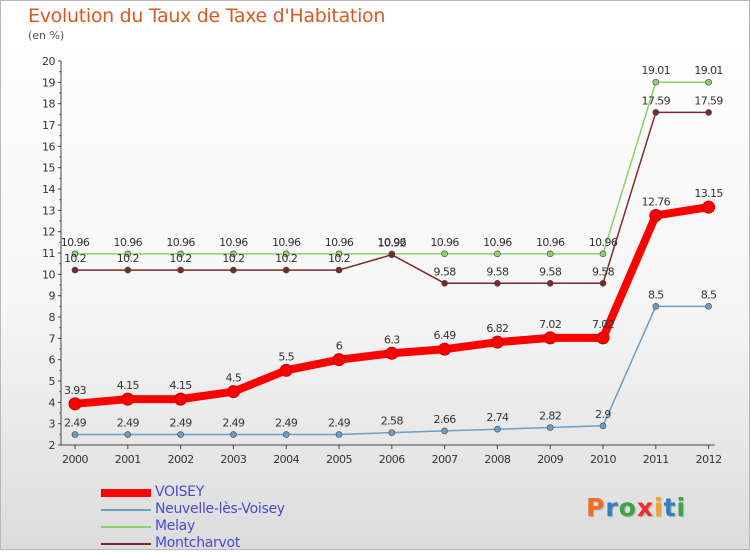 Image resolution: width=750 pixels, height=553 pixels. Describe the element at coordinates (234, 378) in the screenshot. I see `data-label: 4.5` at that location.